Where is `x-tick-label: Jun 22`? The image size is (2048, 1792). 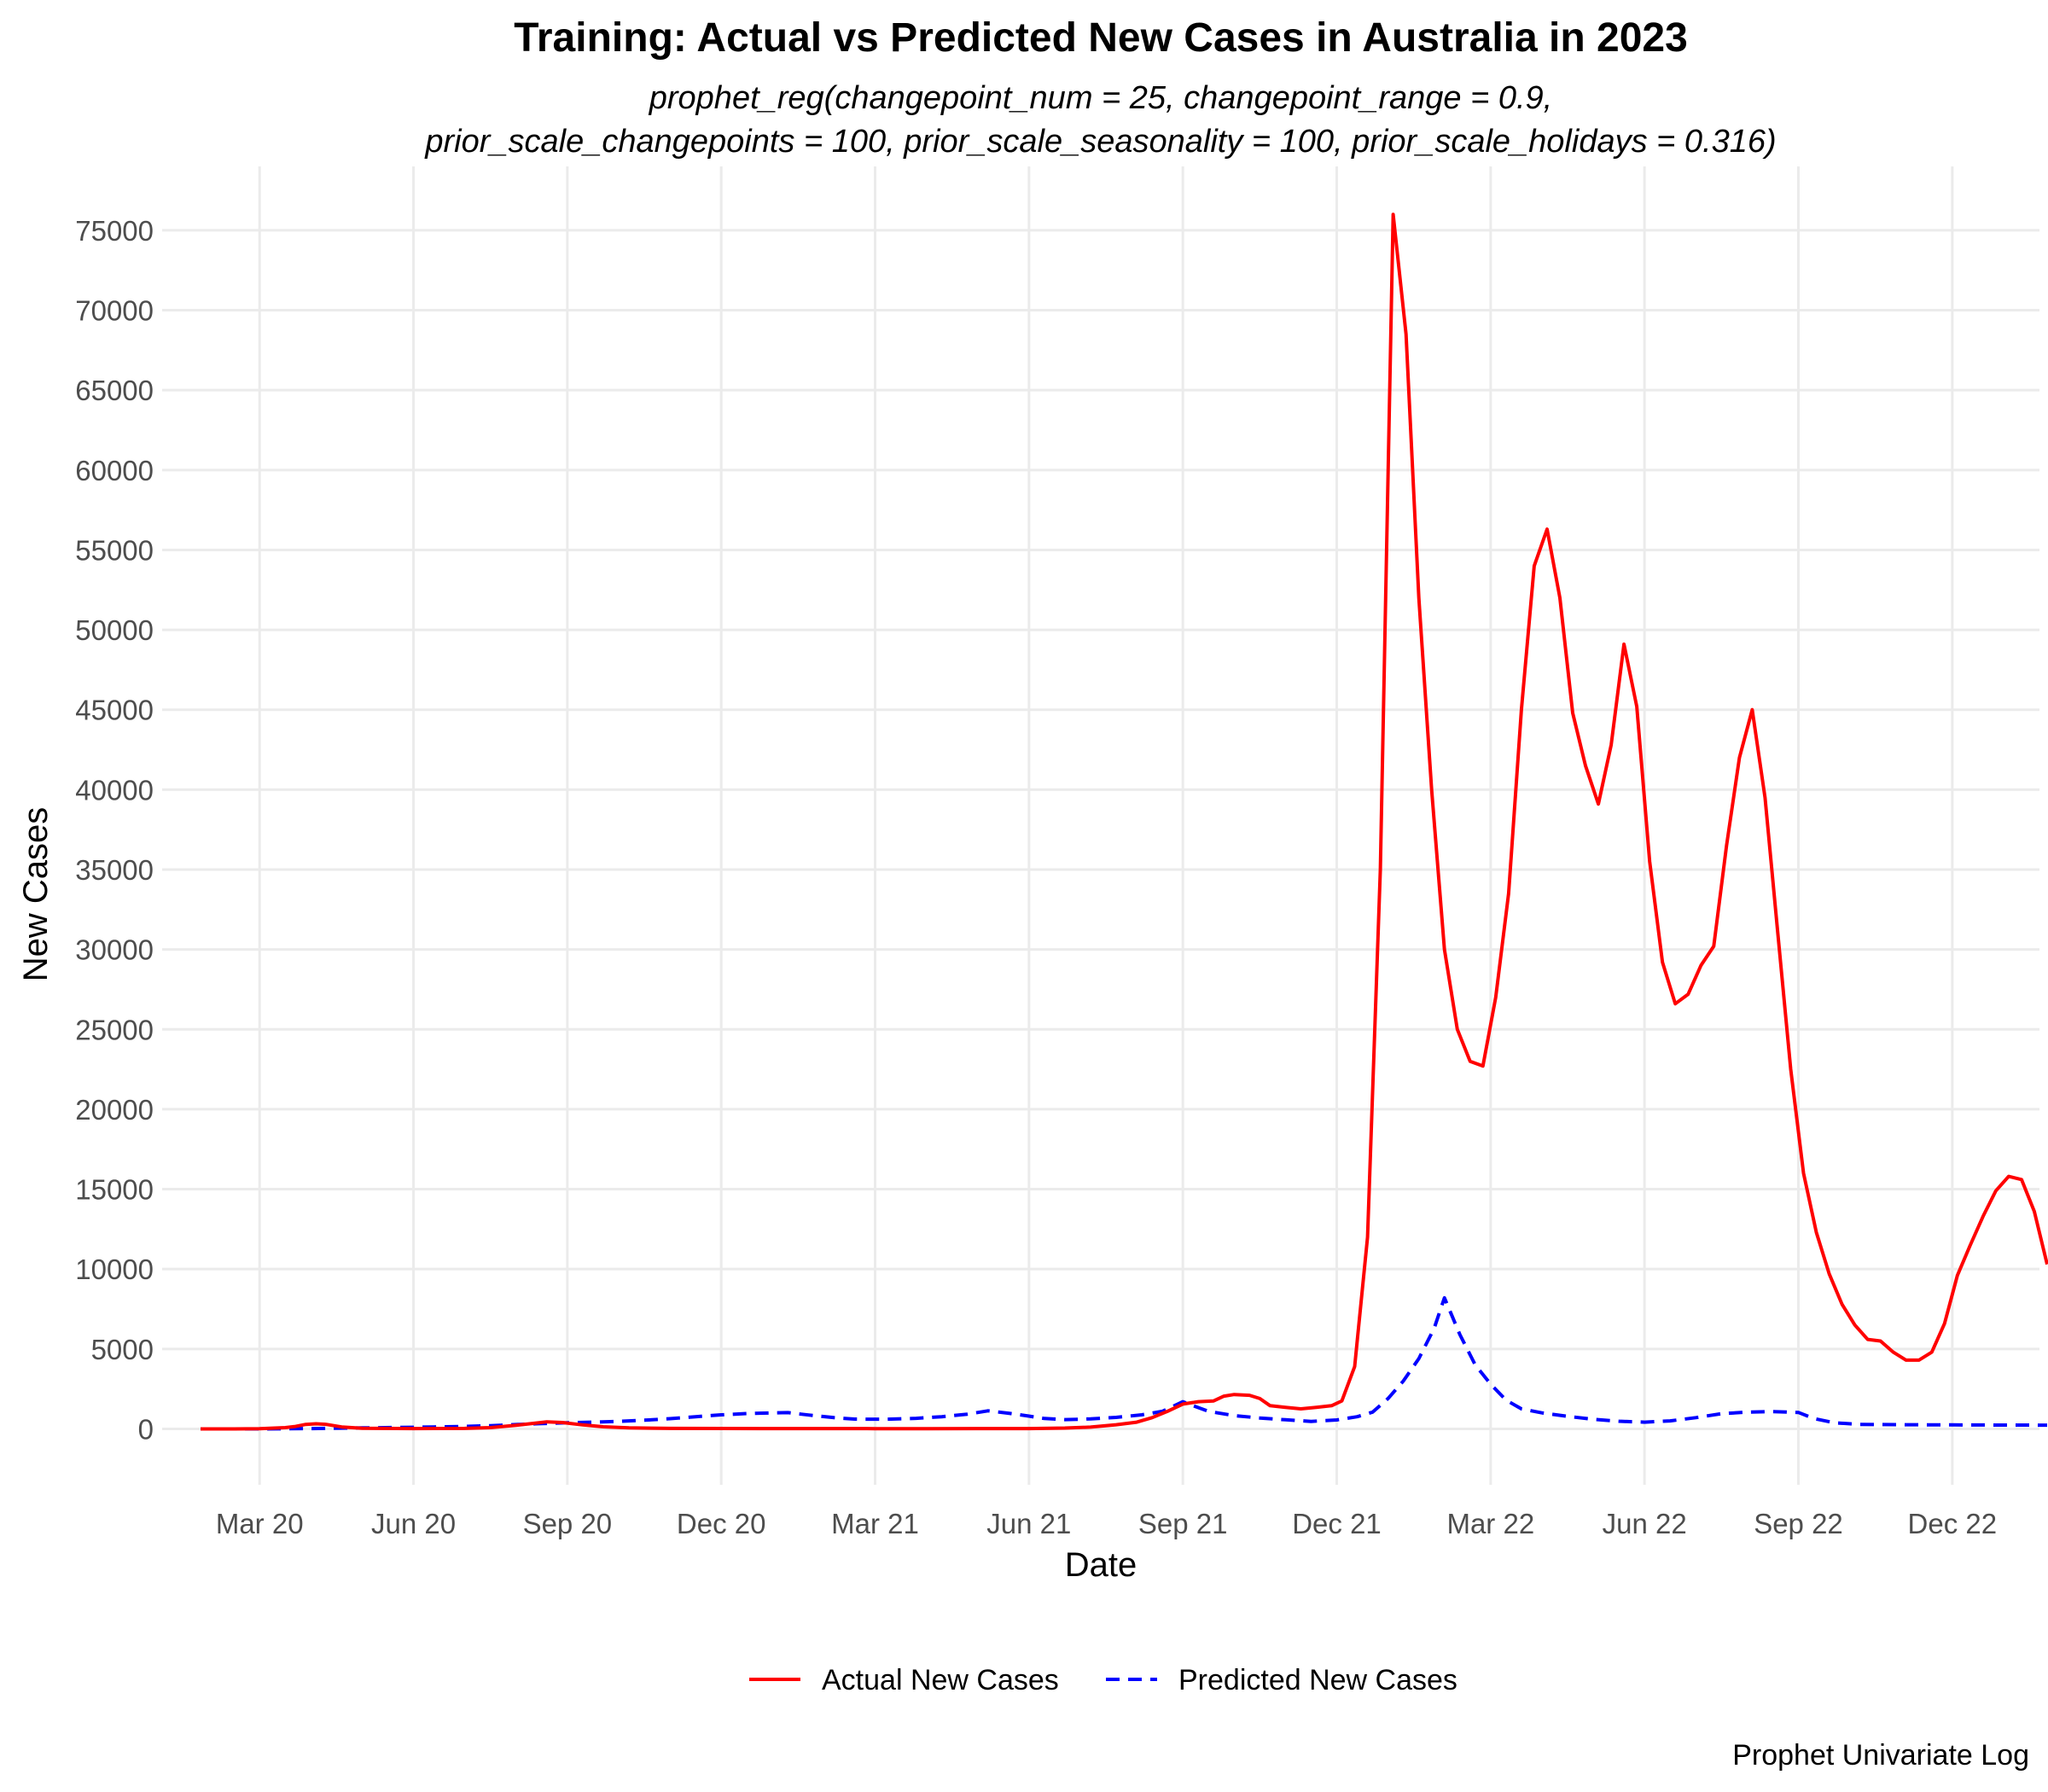
x-tick-label: Jun 22 is located at coordinates (1645, 1523).